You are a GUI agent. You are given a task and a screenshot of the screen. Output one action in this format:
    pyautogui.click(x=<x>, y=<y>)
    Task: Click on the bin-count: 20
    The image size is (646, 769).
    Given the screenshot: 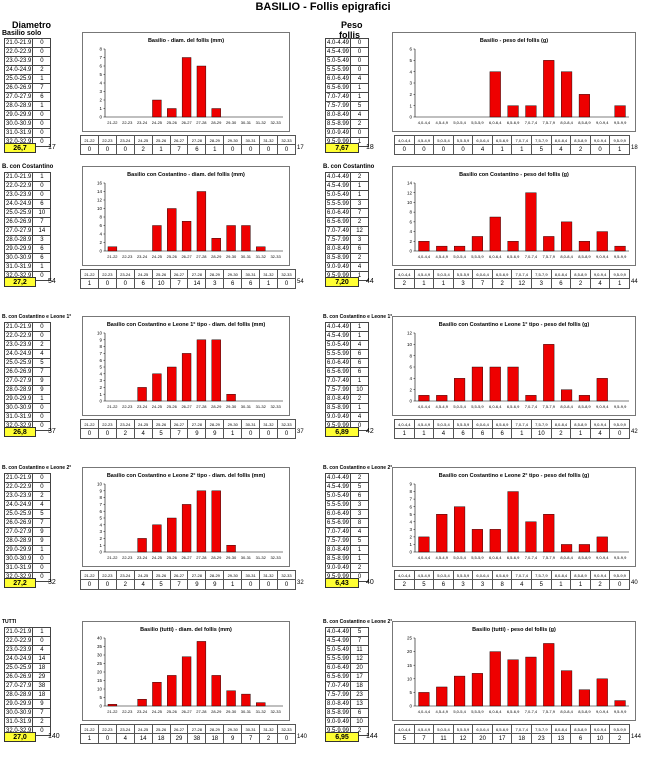 What is the action you would take?
    pyautogui.click(x=482, y=738)
    